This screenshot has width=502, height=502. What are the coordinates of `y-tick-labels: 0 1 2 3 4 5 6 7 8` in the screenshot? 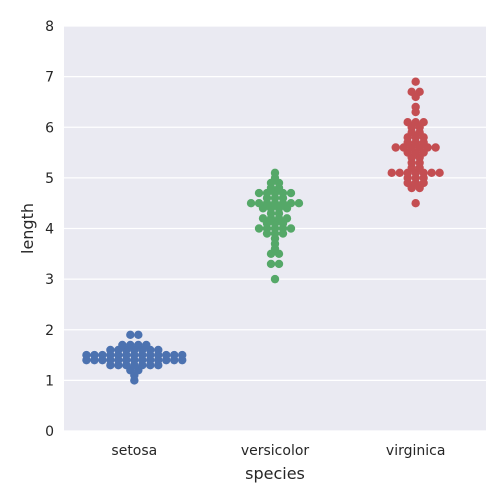 It's located at (49, 229).